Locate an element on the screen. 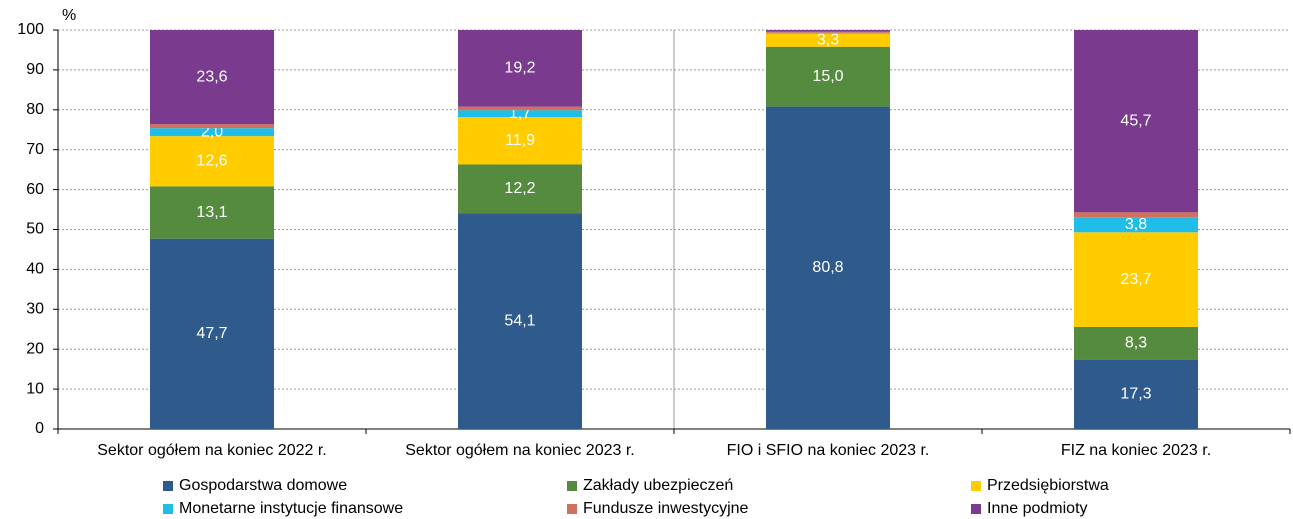 This screenshot has width=1293, height=519. x-tick-label: FIO i SFIO na koniec 2023 r. is located at coordinates (828, 450).